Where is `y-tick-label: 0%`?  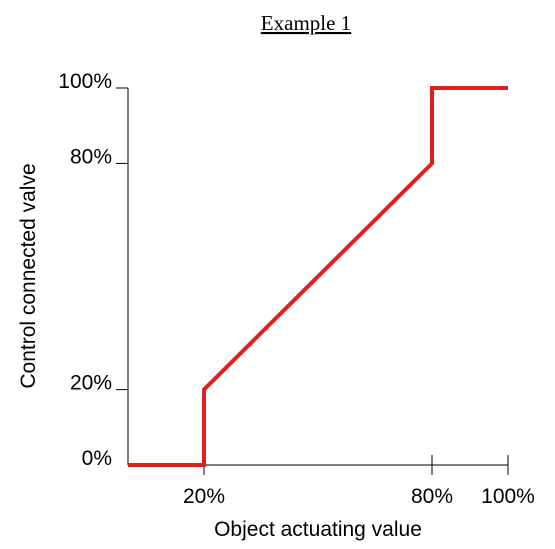
y-tick-label: 0% is located at coordinates (97, 458).